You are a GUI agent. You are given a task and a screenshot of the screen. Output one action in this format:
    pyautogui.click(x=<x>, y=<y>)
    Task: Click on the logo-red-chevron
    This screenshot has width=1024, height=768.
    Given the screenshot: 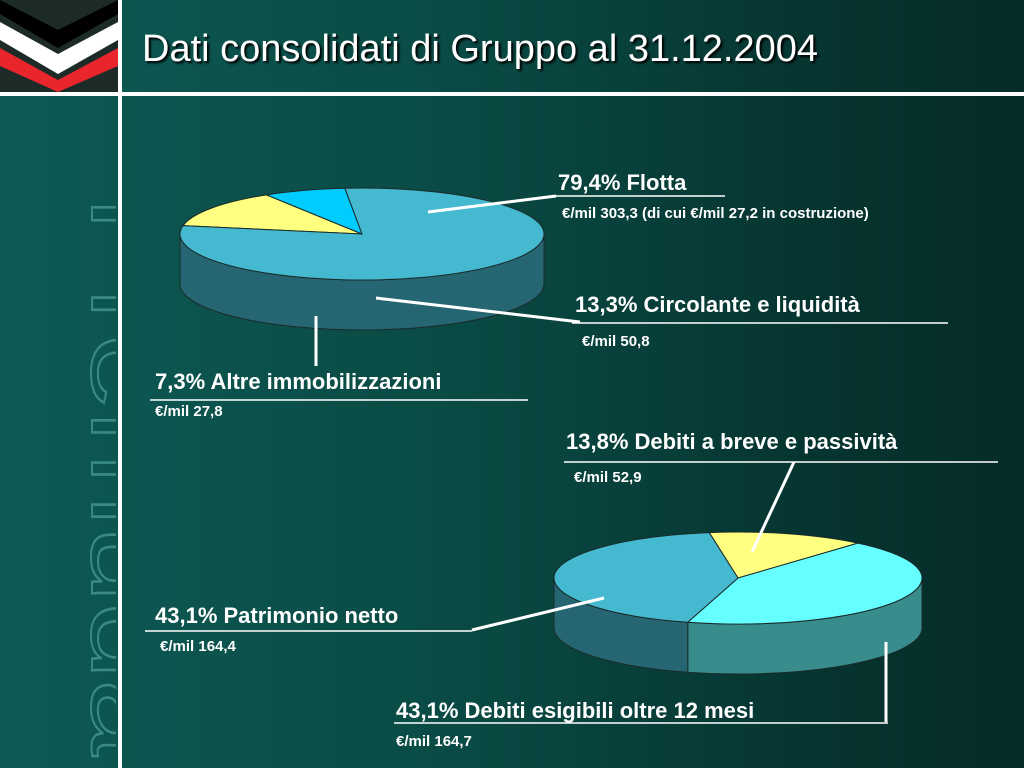 What is the action you would take?
    pyautogui.click(x=59, y=70)
    